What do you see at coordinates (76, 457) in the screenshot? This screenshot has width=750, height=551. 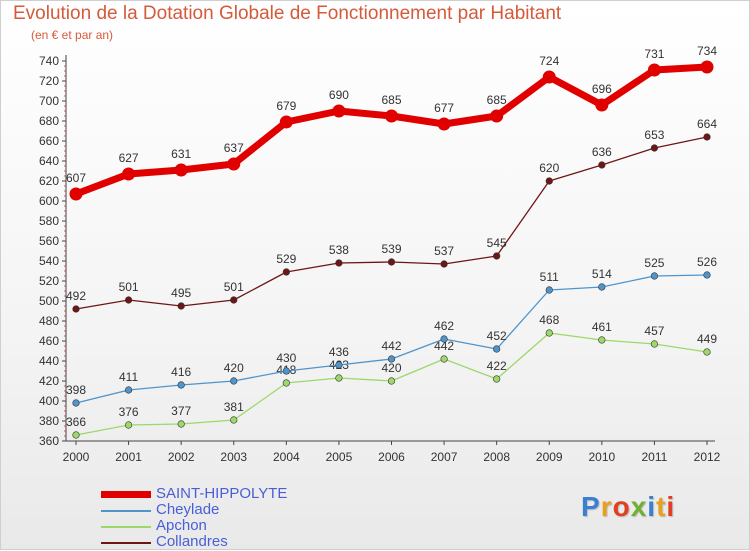 I see `x-tick-label: 2000` at bounding box center [76, 457].